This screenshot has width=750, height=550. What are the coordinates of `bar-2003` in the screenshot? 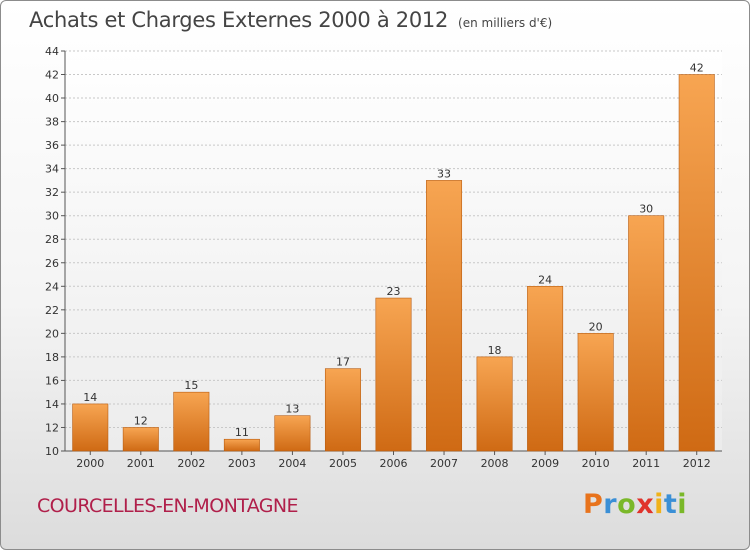 It's located at (241, 445).